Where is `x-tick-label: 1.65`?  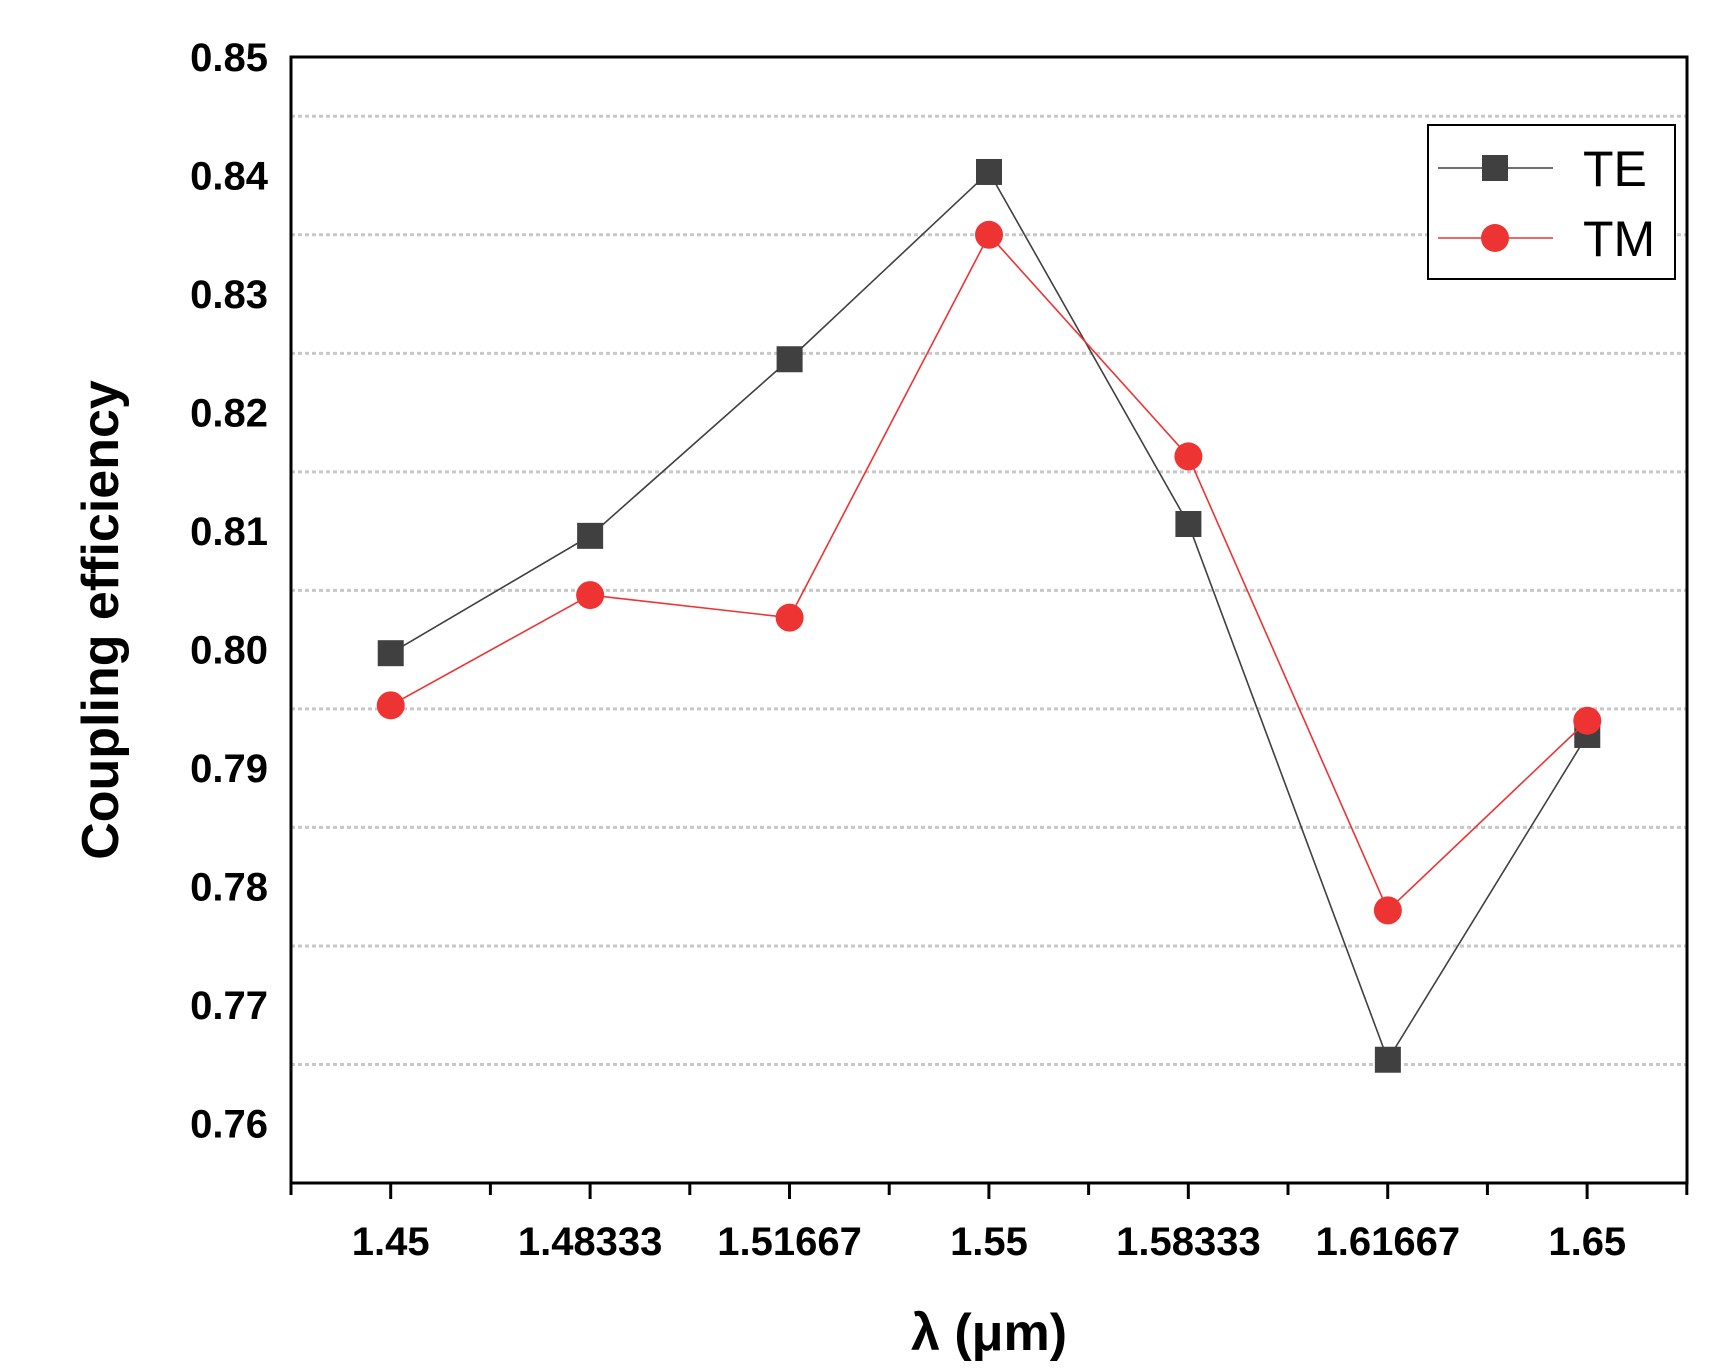
x-tick-label: 1.65 is located at coordinates (1587, 1242).